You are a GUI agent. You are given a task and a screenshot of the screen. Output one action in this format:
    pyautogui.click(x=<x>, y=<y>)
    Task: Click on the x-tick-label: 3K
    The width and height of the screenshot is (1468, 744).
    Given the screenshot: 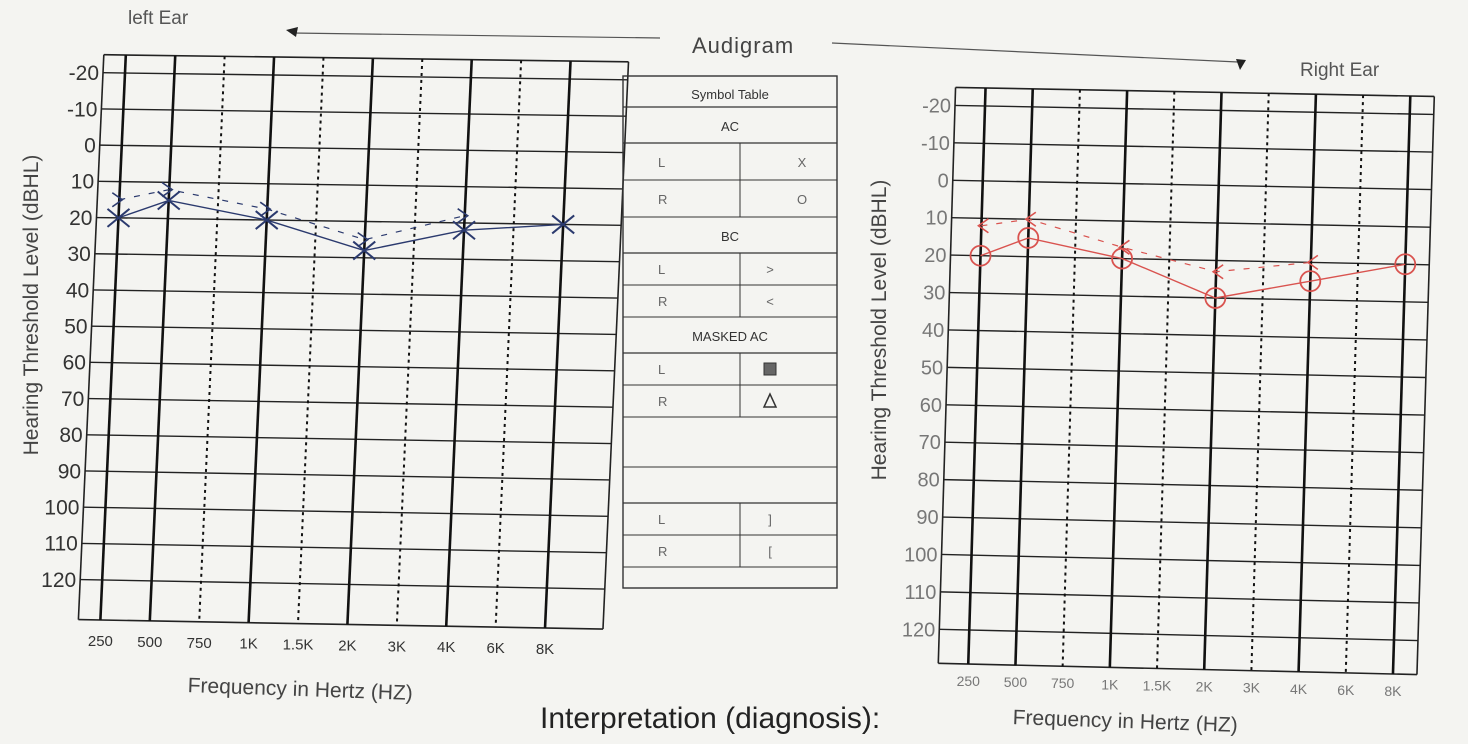 What is the action you would take?
    pyautogui.click(x=397, y=646)
    